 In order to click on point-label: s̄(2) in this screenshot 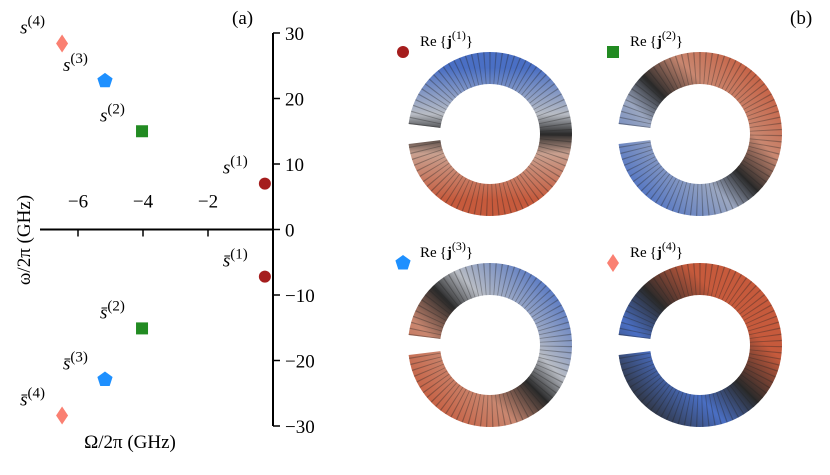, I will do `click(112, 310)`.